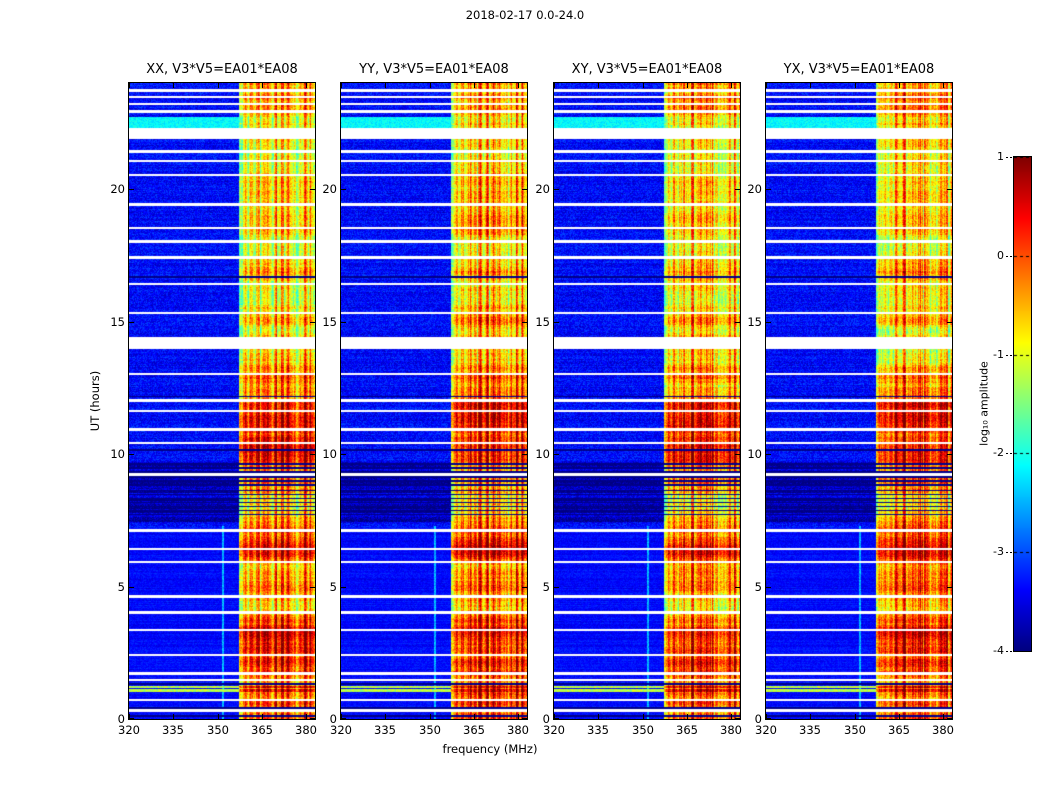  I want to click on figure-title: 2018-02-17 0.0-24.0, so click(525, 15).